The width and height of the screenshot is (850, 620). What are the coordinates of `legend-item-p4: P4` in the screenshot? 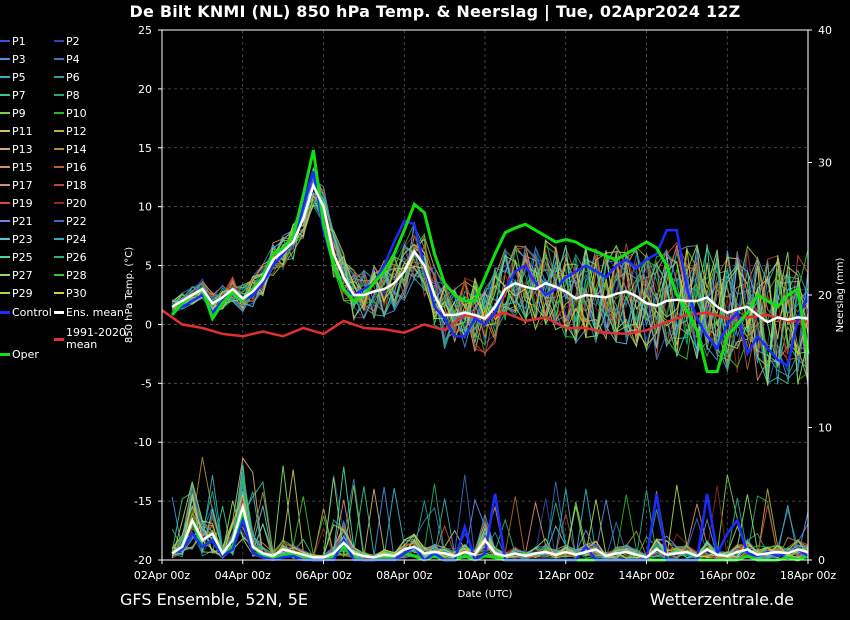 It's located at (67, 59).